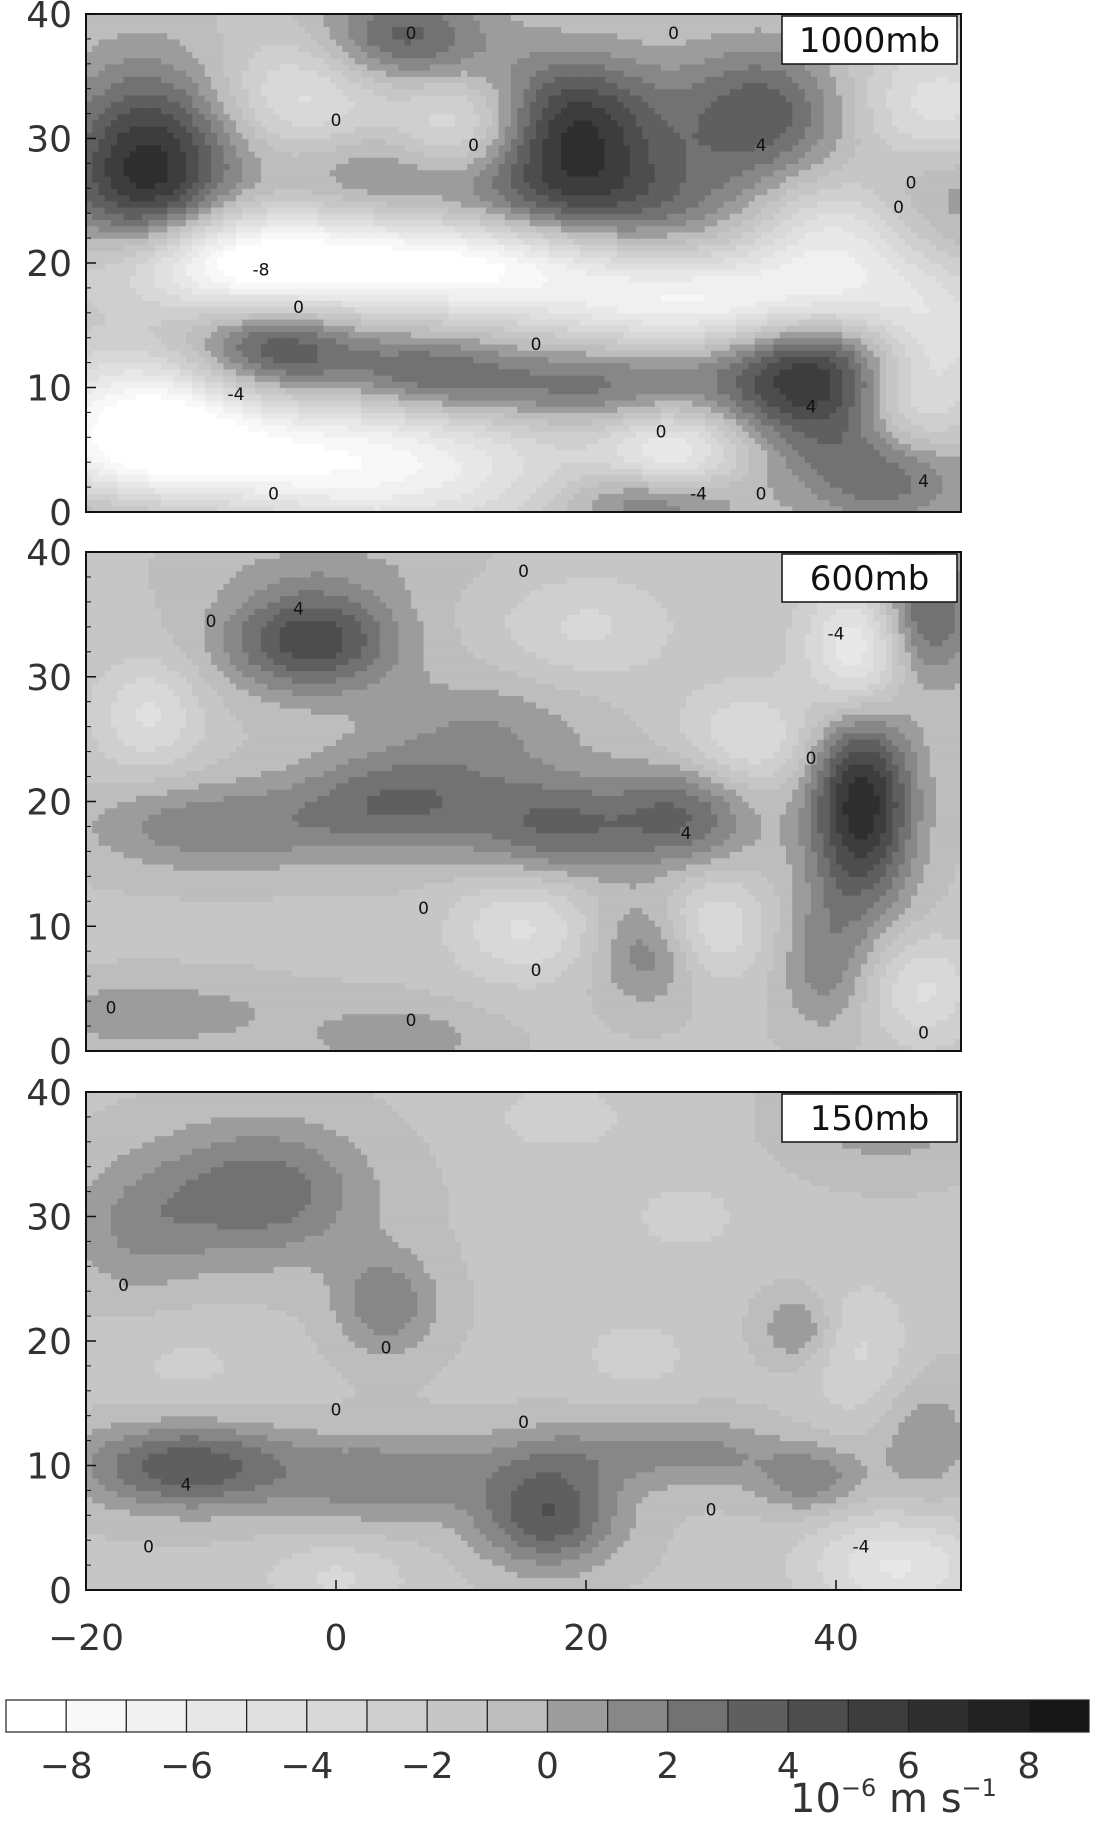  I want to click on colorbar-tick-label: −8, so click(66, 1766).